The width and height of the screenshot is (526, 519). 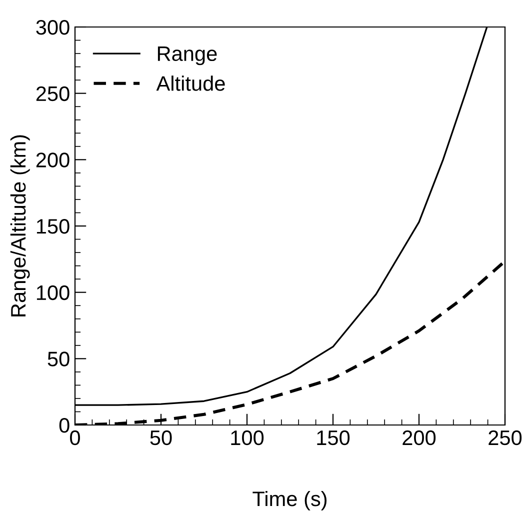 What do you see at coordinates (505, 438) in the screenshot?
I see `x-tick-label: 250` at bounding box center [505, 438].